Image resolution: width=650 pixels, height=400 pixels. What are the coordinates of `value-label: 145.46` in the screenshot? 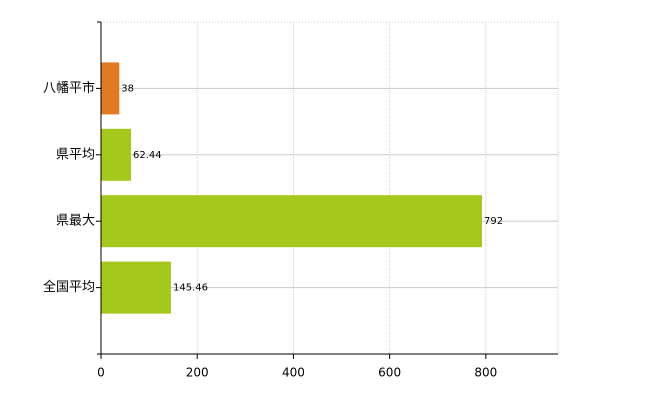 It's located at (190, 288).